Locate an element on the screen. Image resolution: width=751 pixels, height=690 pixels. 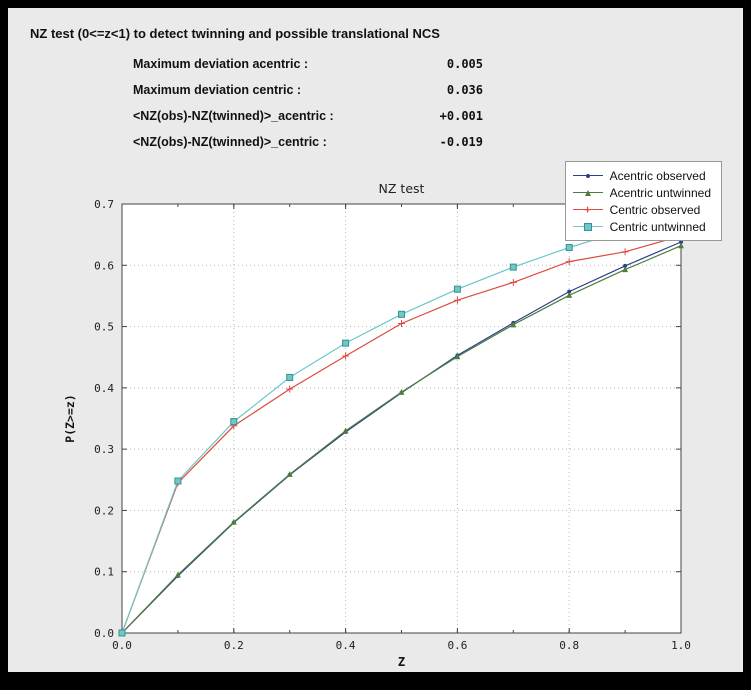
svg-text: P(Z>=z) is located at coordinates (70, 418).